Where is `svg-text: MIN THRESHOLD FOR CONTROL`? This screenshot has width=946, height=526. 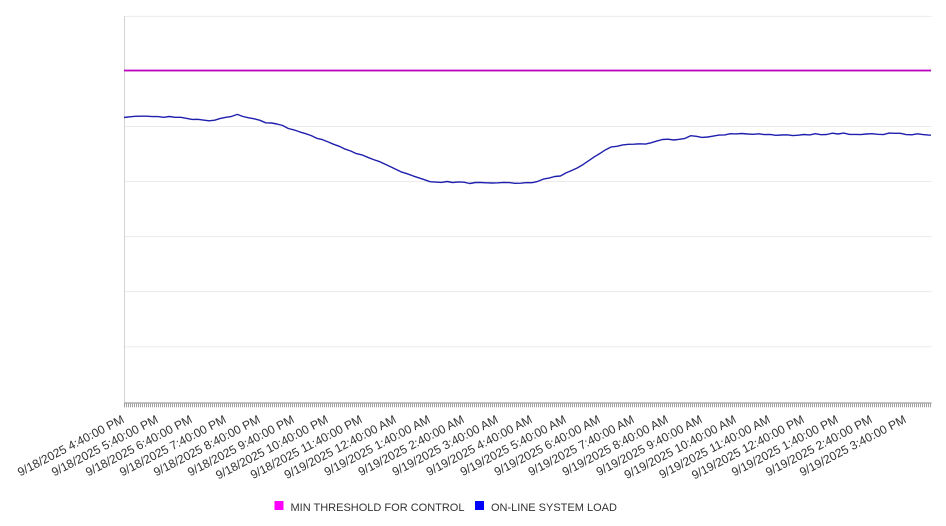 svg-text: MIN THRESHOLD FOR CONTROL is located at coordinates (378, 508).